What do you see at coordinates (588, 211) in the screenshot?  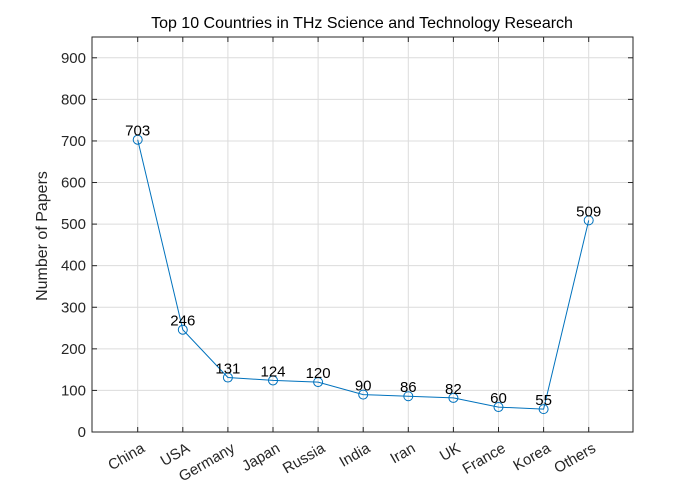 I see `data-label: 509` at bounding box center [588, 211].